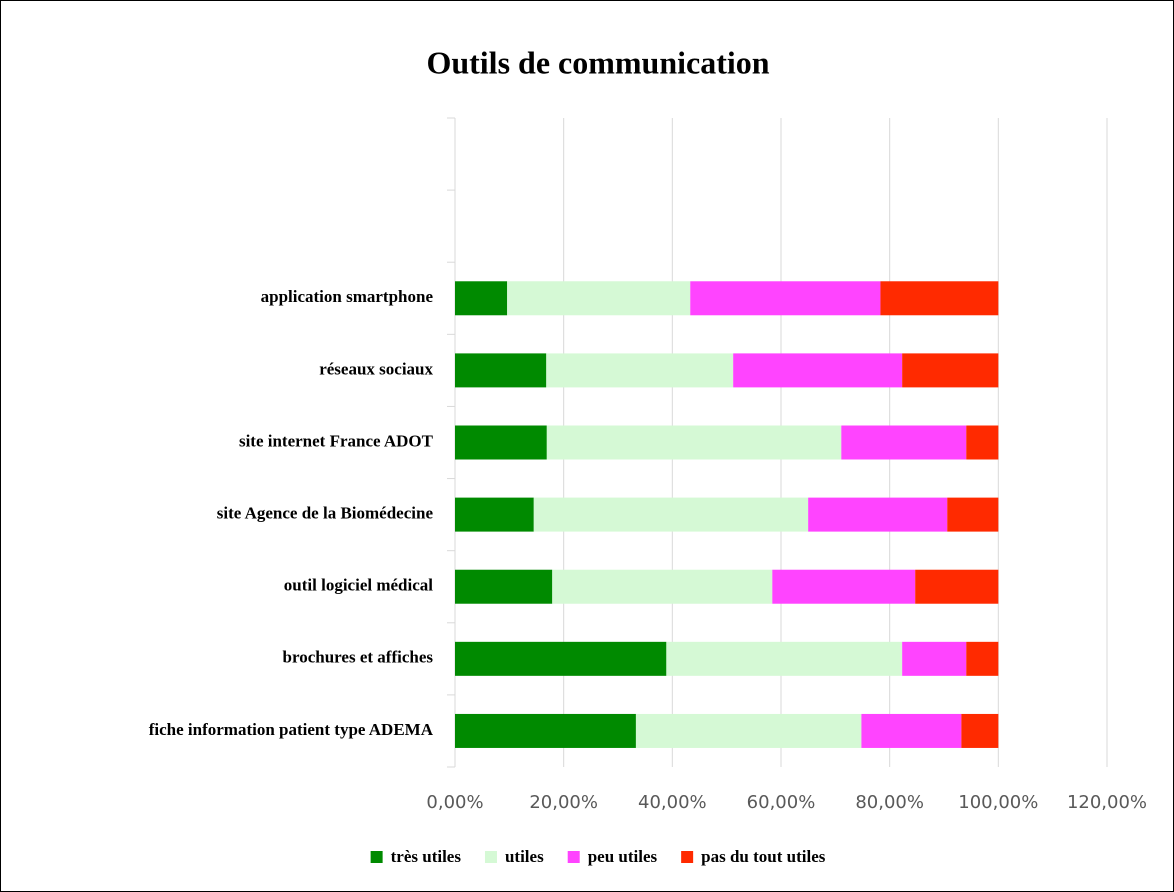 This screenshot has height=892, width=1174. What do you see at coordinates (426, 856) in the screenshot?
I see `legend-label: très utiles` at bounding box center [426, 856].